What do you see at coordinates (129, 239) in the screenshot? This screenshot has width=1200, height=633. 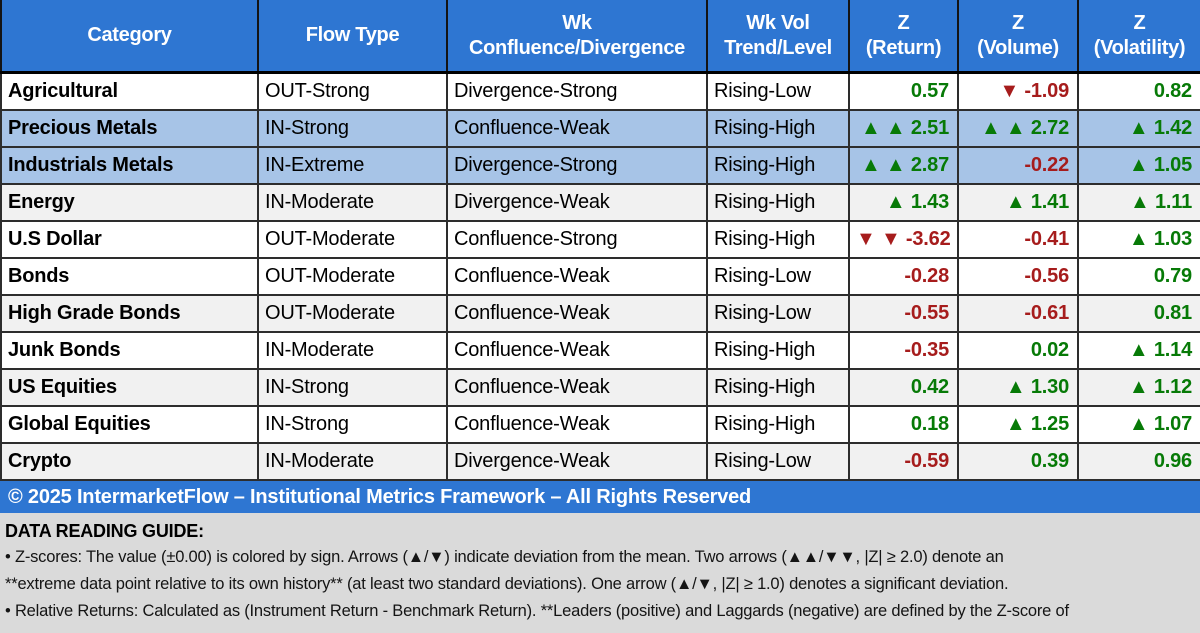 I see `cell-category: U.S Dollar` at bounding box center [129, 239].